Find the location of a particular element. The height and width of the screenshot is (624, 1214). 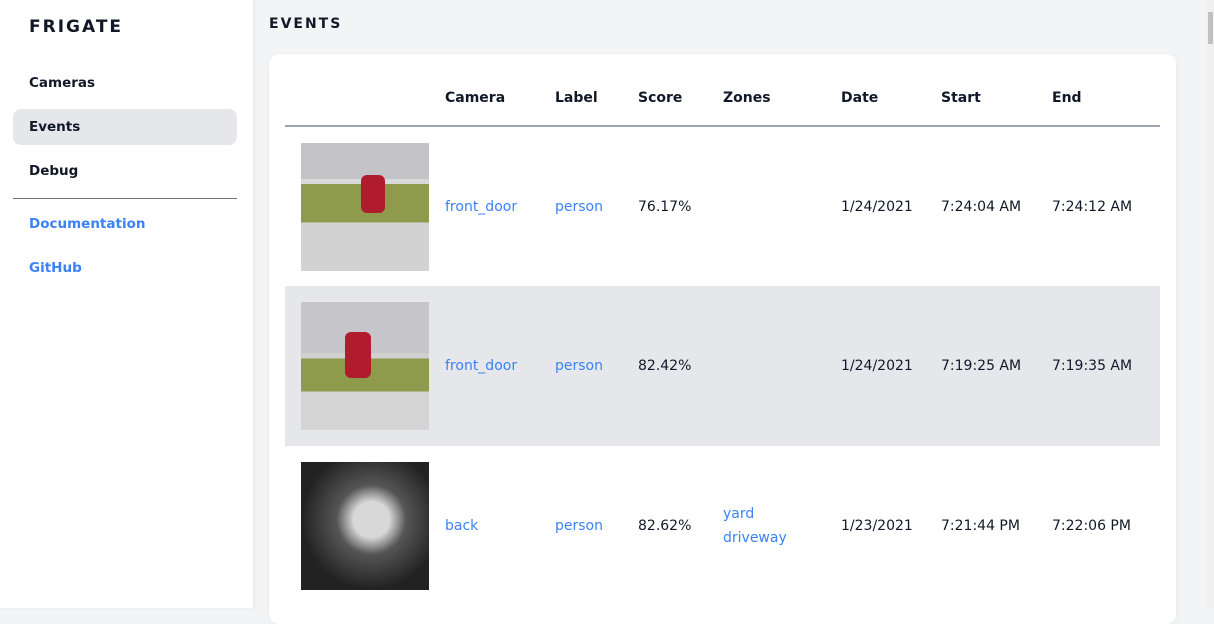

link-documentation: Documentation is located at coordinates (87, 224).